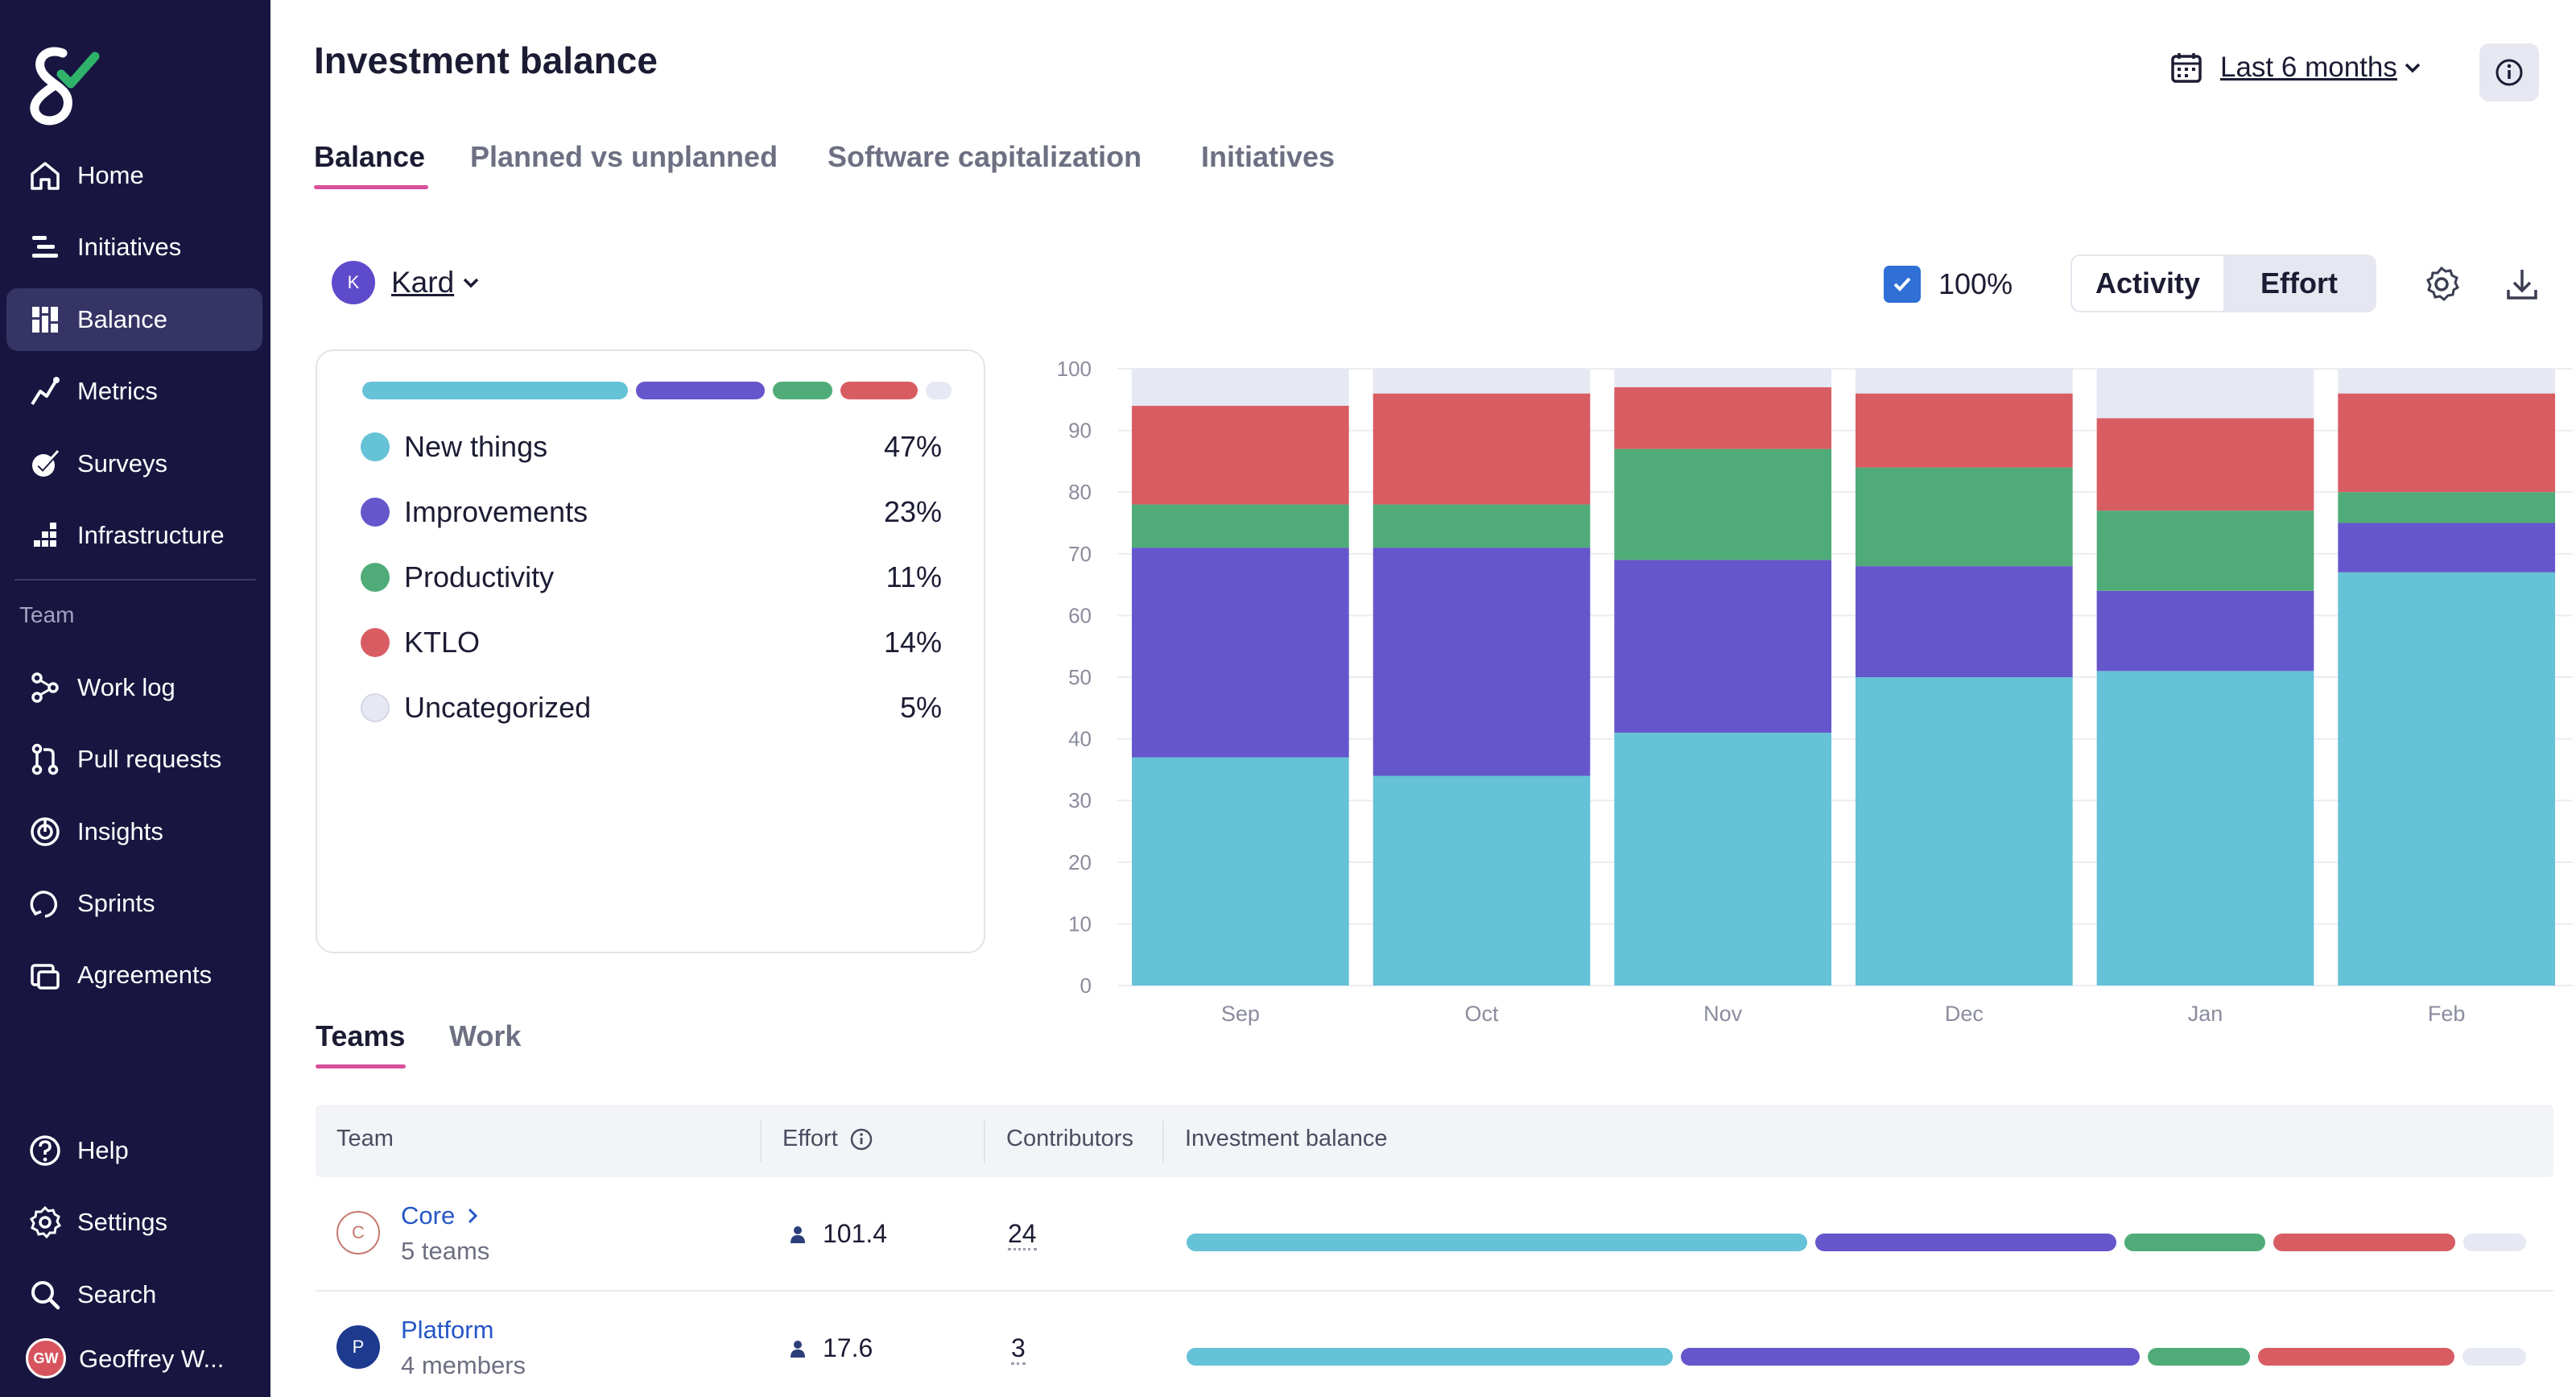 This screenshot has height=1397, width=2576. I want to click on swarmia-logo-icon, so click(61, 86).